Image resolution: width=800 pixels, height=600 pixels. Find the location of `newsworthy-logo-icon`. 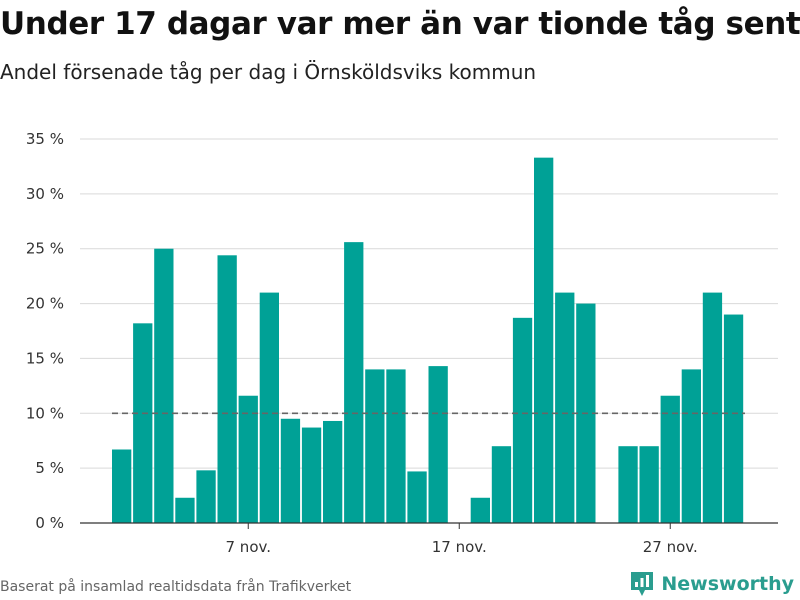

newsworthy-logo-icon is located at coordinates (642, 584).